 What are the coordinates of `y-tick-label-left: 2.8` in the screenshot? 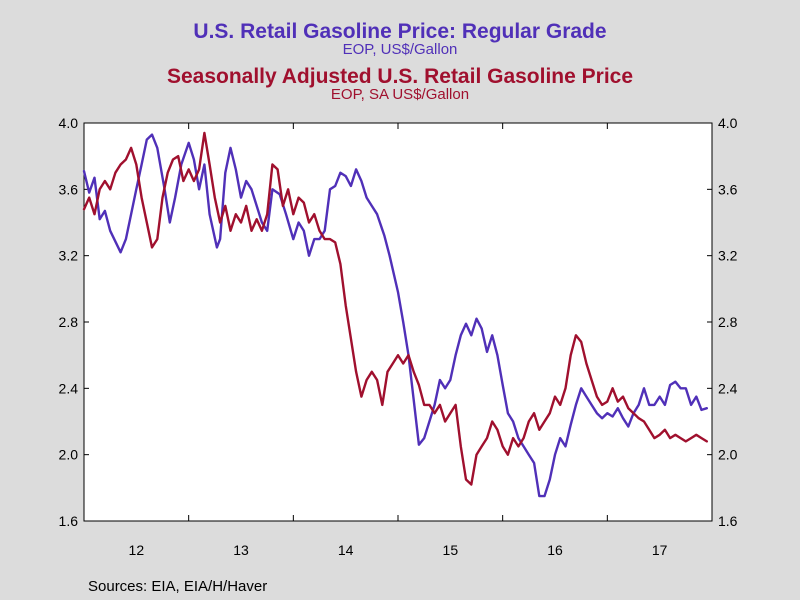 It's located at (69, 322).